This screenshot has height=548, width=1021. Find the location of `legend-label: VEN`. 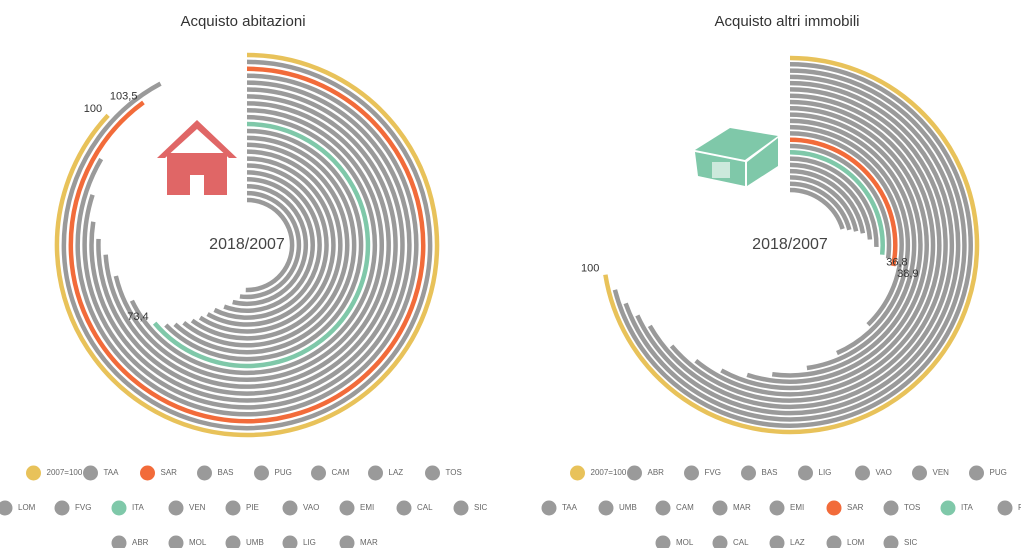

legend-label: VEN is located at coordinates (941, 472).